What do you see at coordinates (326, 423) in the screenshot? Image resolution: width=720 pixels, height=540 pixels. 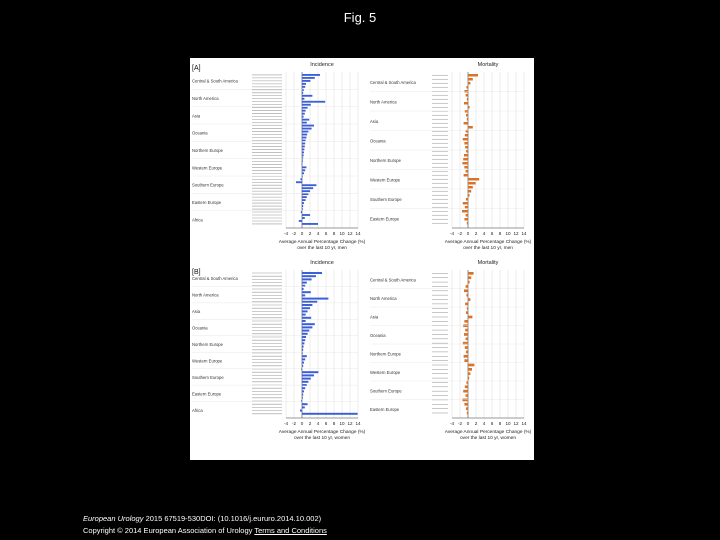 I see `x-tick-label: 6` at bounding box center [326, 423].